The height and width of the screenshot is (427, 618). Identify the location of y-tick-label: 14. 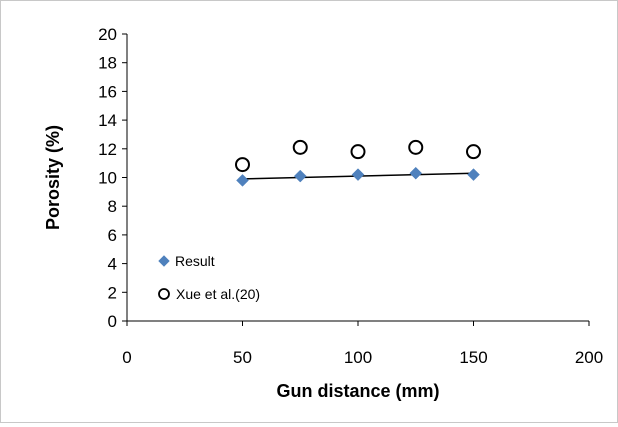
(107, 120).